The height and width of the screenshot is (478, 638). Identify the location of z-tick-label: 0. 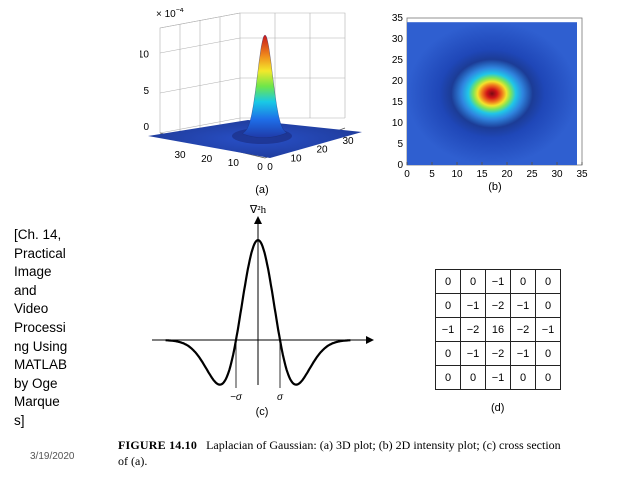
(146, 127).